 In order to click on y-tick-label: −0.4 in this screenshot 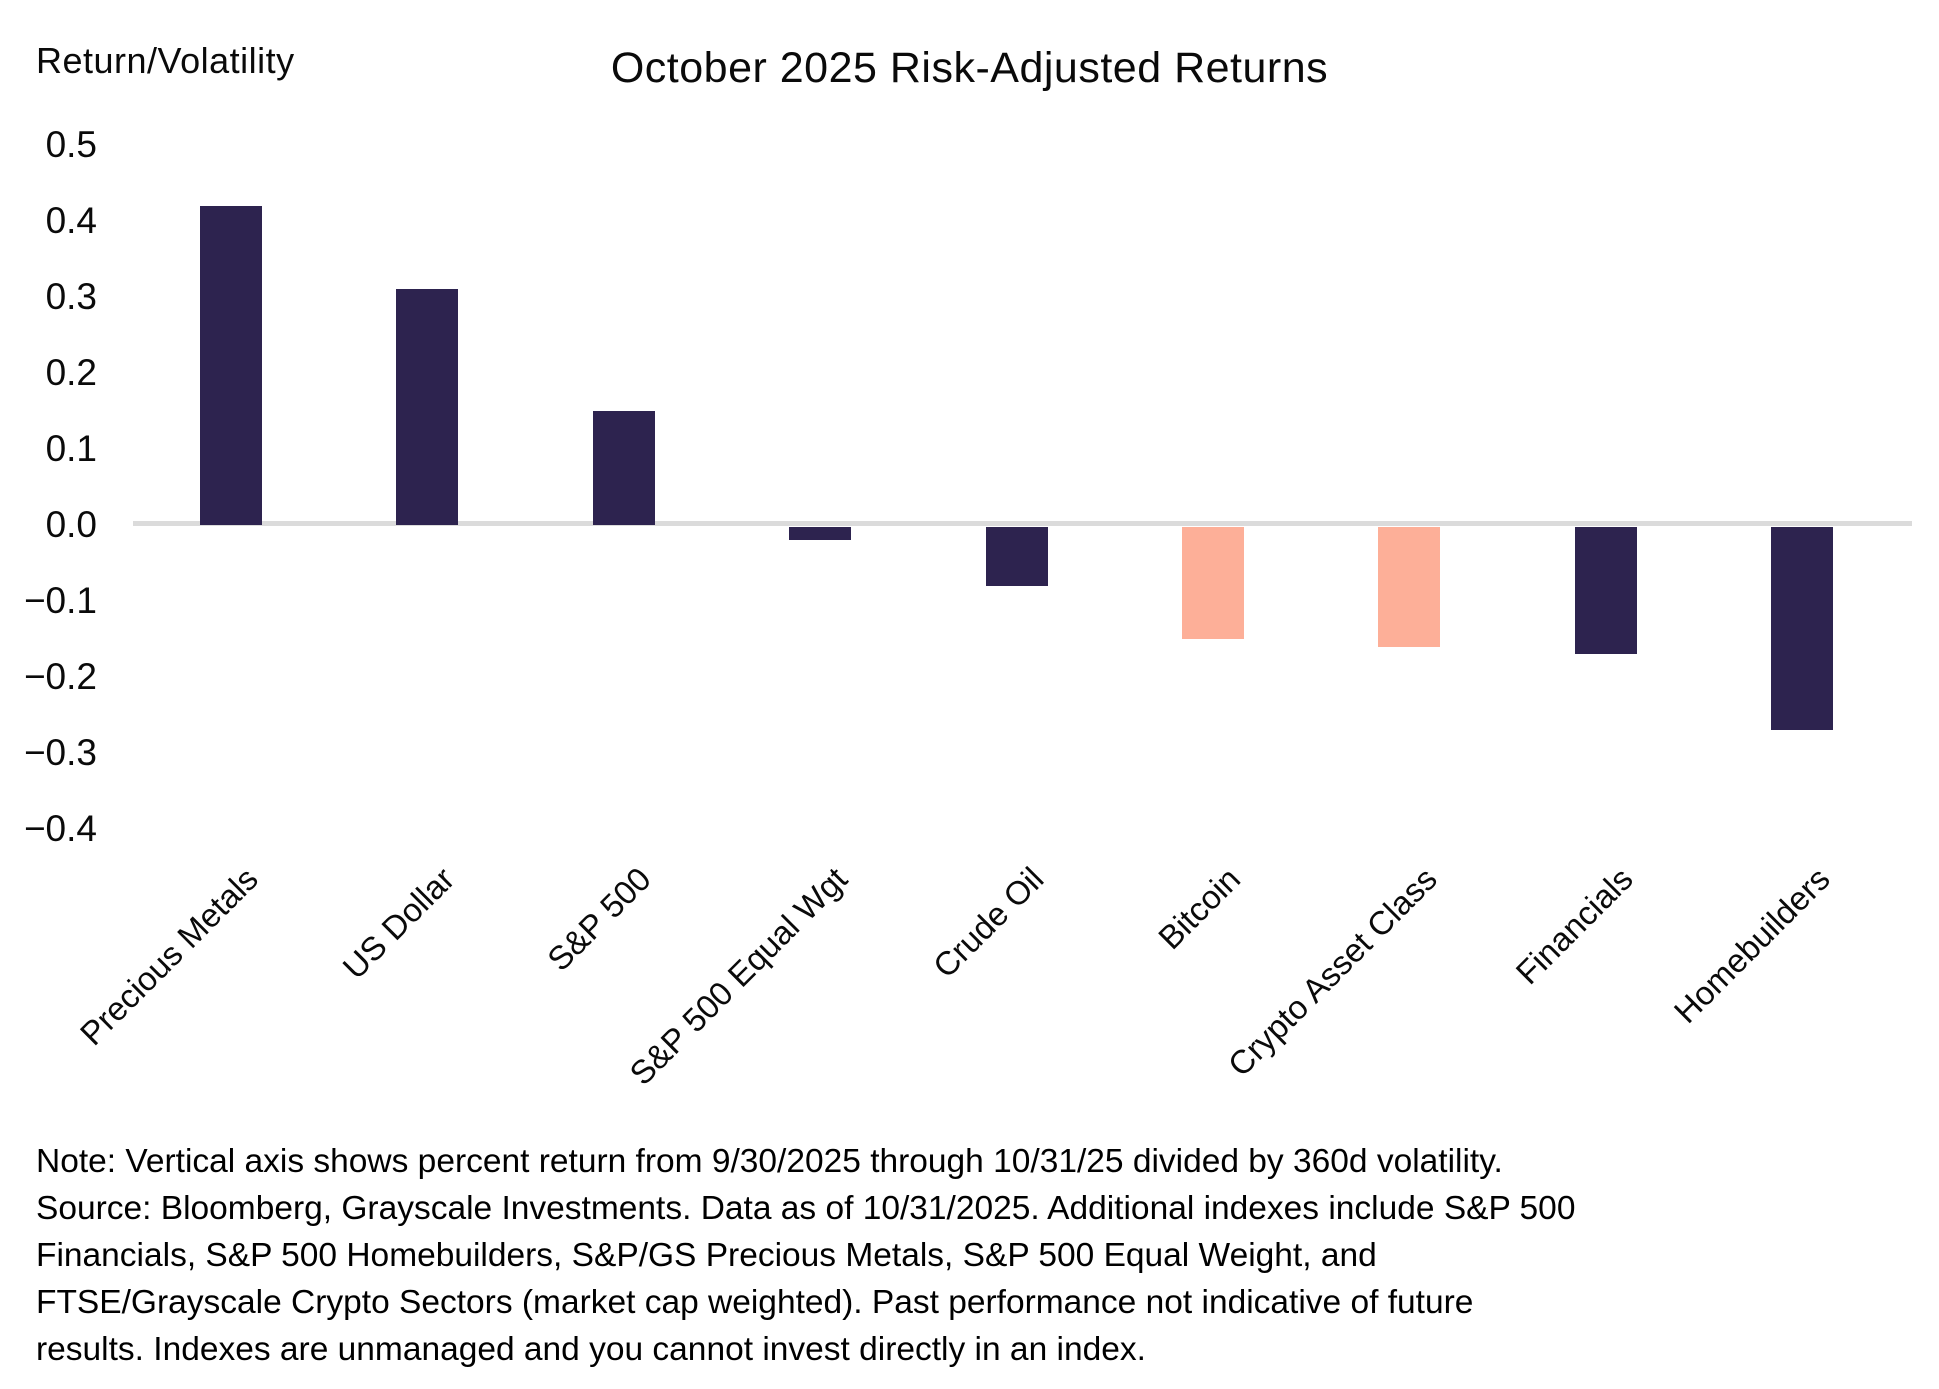, I will do `click(60, 828)`.